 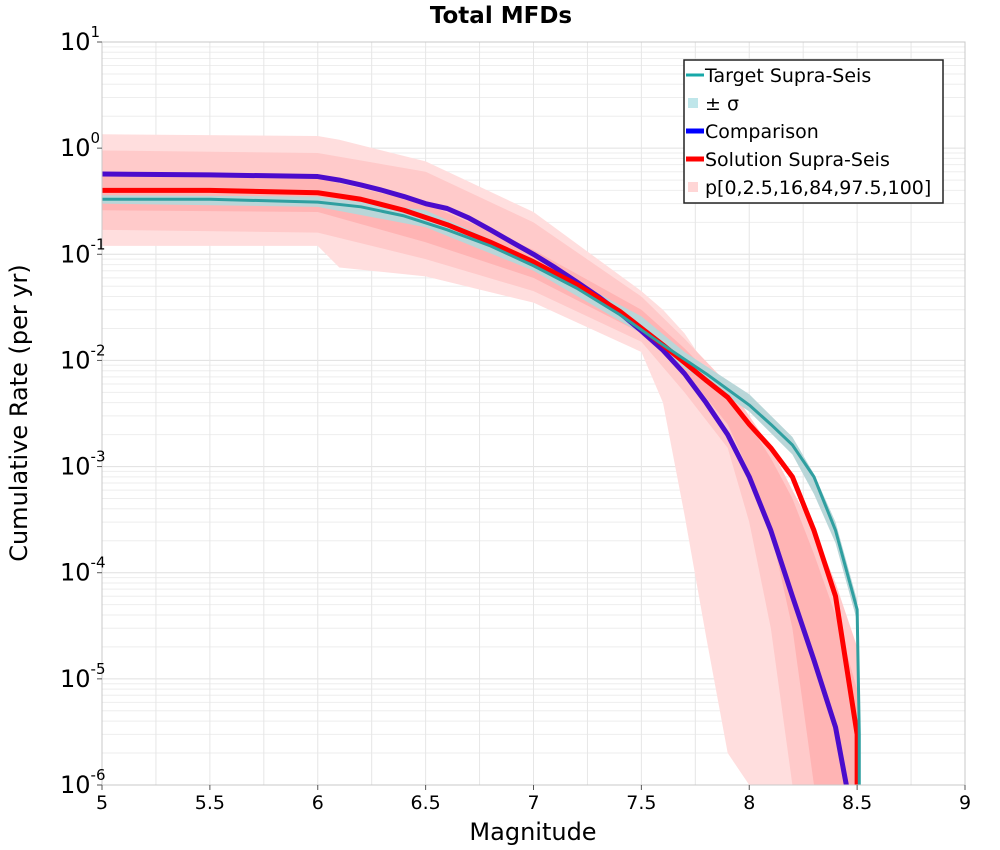 What do you see at coordinates (19, 413) in the screenshot?
I see `y-axis-label: Cumulative Rate (per yr)` at bounding box center [19, 413].